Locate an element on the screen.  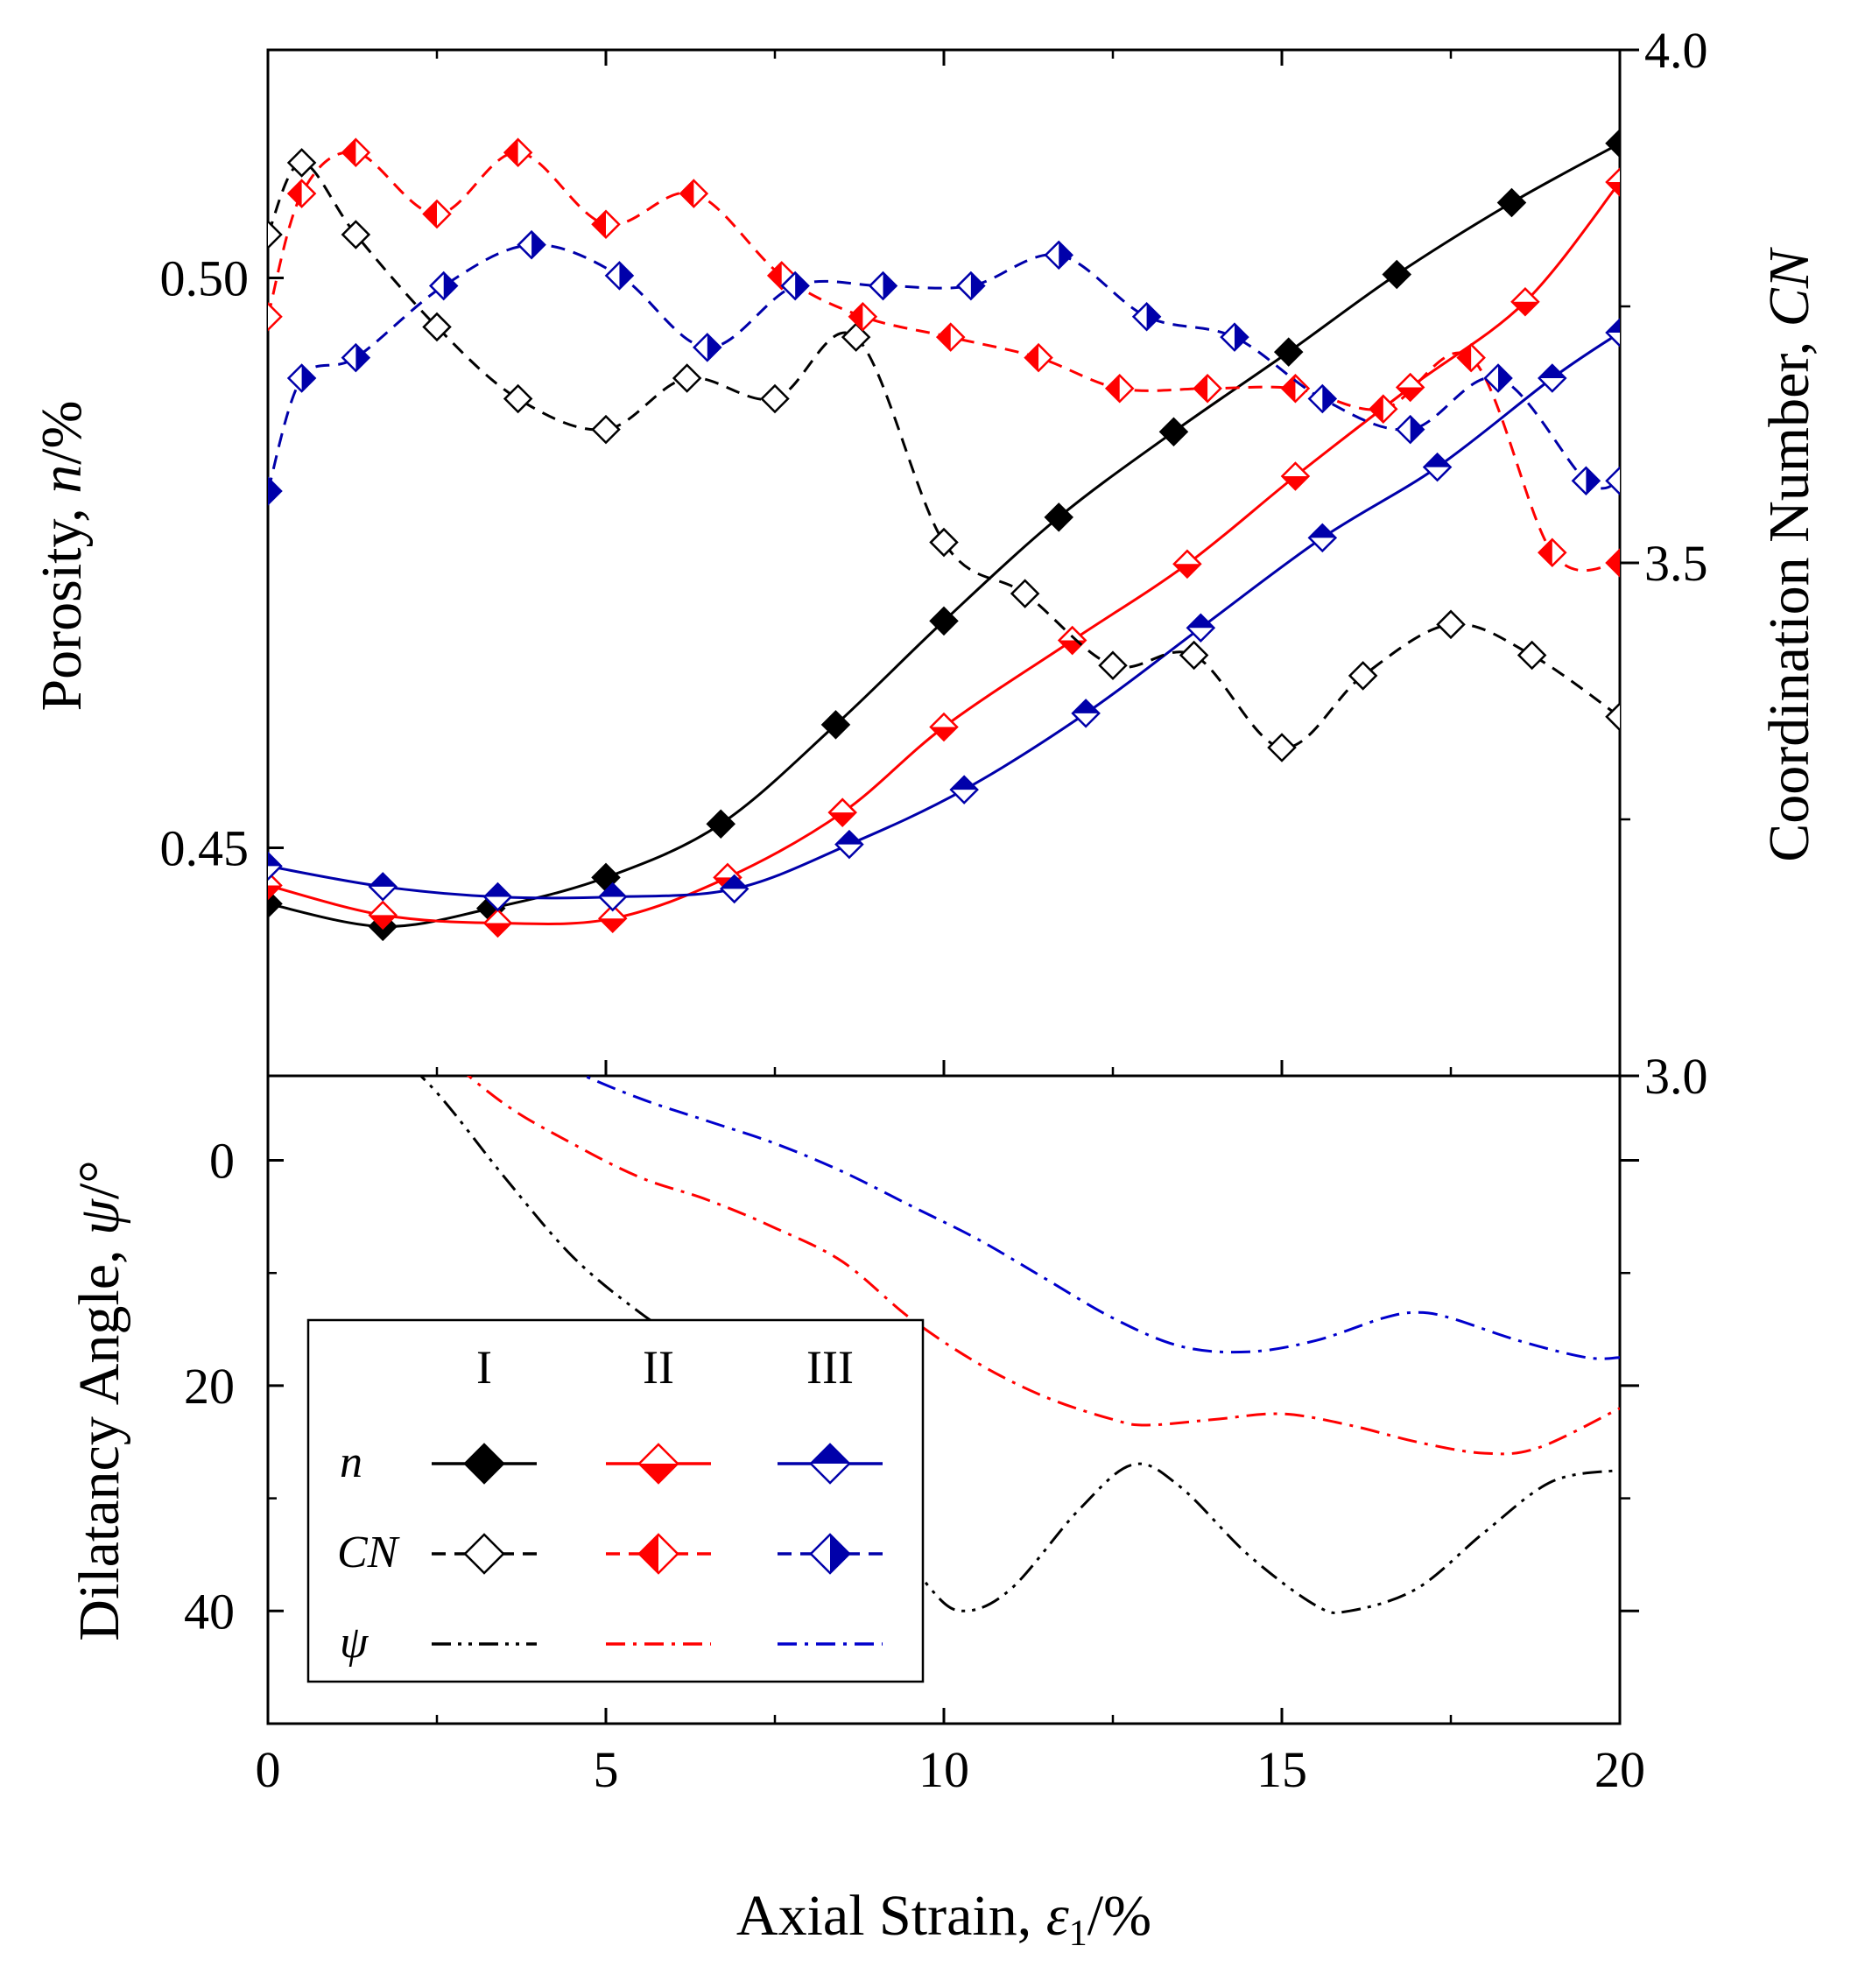
x-tick-label: 5 is located at coordinates (606, 1769).